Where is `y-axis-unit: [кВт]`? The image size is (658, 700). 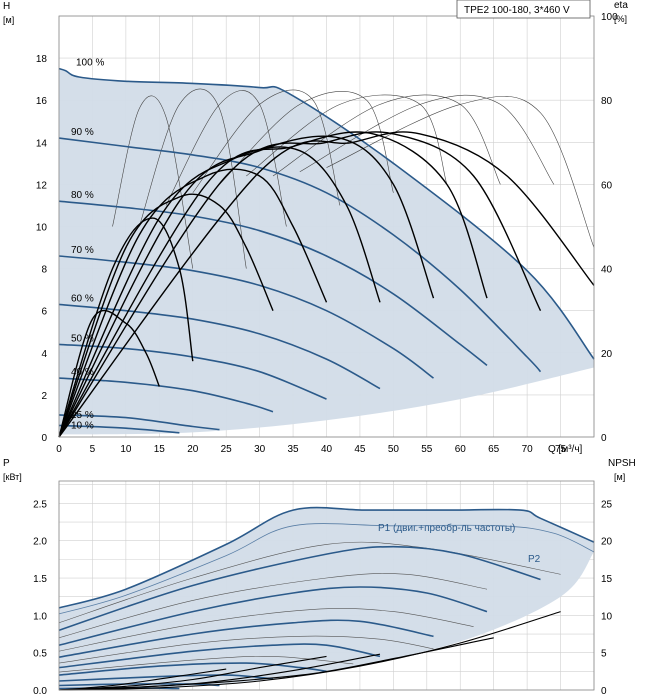 y-axis-unit: [кВт] is located at coordinates (12, 477).